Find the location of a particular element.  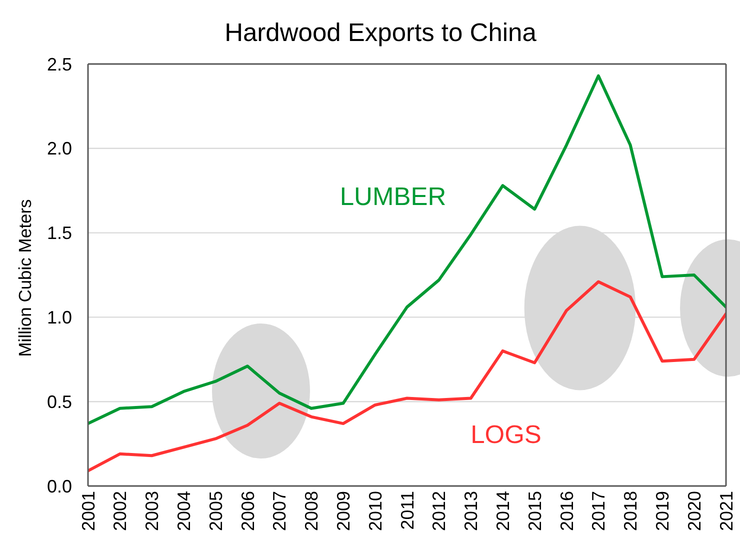

x-tick-label: 2009 is located at coordinates (344, 511).